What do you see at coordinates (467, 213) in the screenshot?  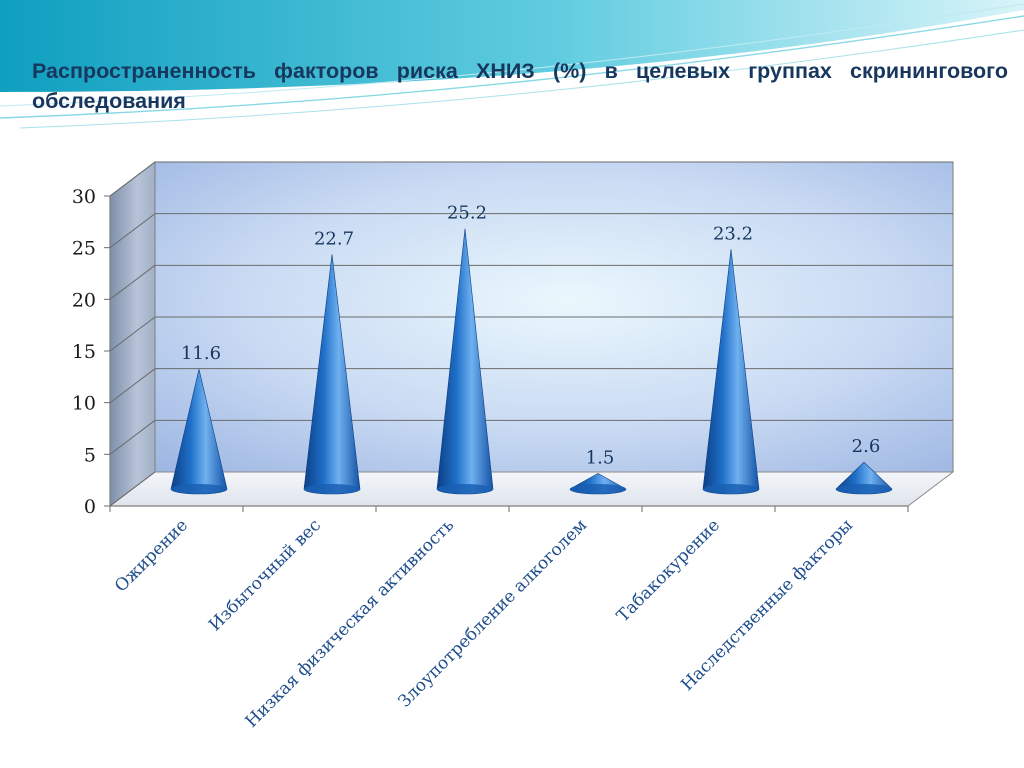 I see `data-label: 25.2` at bounding box center [467, 213].